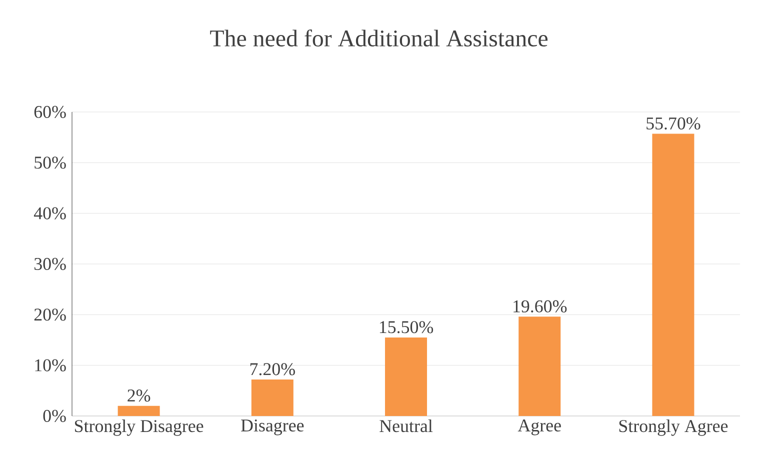  What do you see at coordinates (50, 314) in the screenshot?
I see `y-tick-label: 20%` at bounding box center [50, 314].